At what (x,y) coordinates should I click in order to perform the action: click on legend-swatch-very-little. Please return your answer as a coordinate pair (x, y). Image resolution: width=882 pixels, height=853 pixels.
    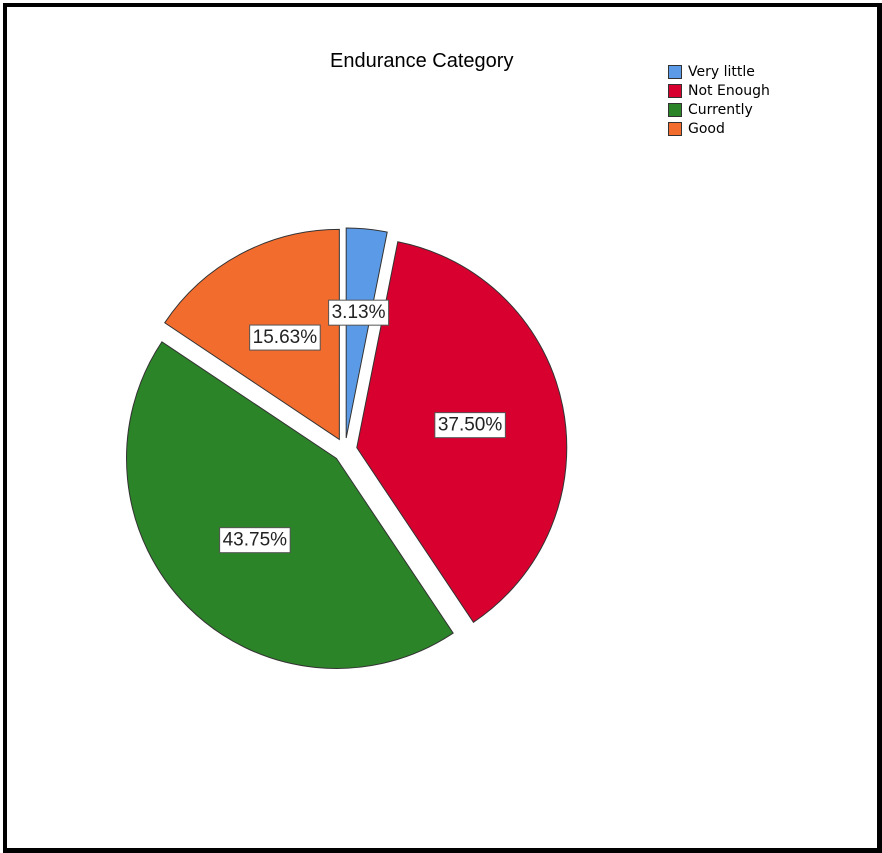
    Looking at the image, I should click on (675, 71).